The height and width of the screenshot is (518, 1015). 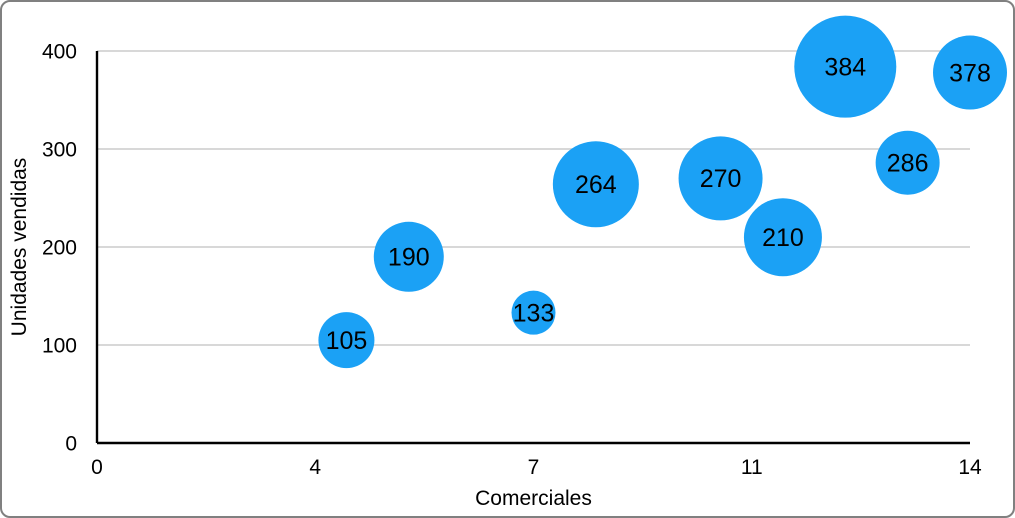 I want to click on bubble-point: 210, so click(x=782, y=237).